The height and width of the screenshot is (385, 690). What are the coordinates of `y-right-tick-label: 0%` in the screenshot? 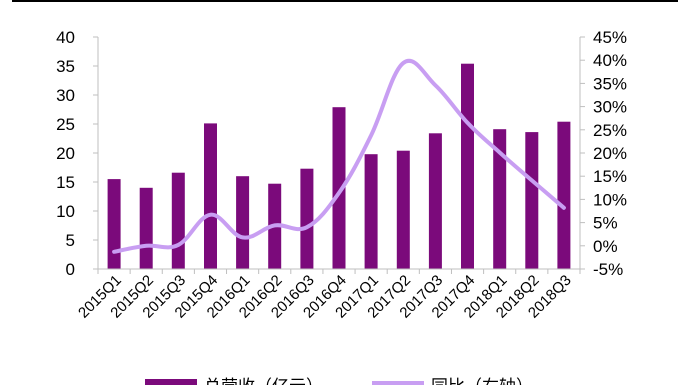 It's located at (605, 246).